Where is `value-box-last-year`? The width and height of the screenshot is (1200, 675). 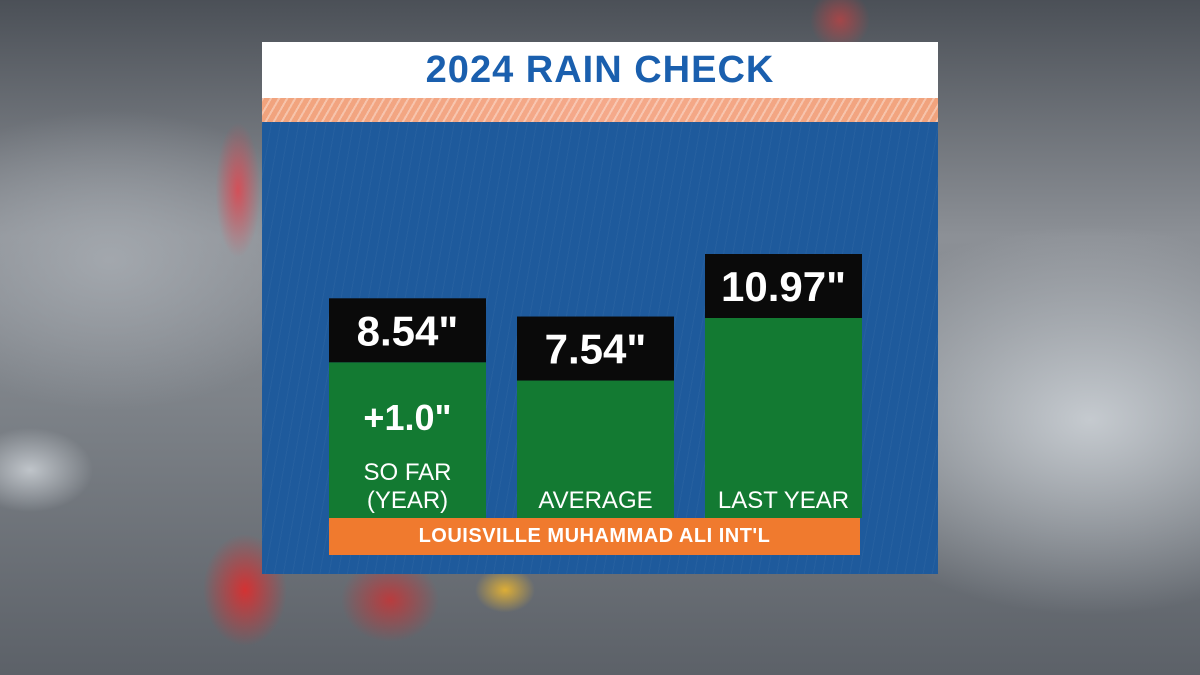
value-box-last-year is located at coordinates (783, 286).